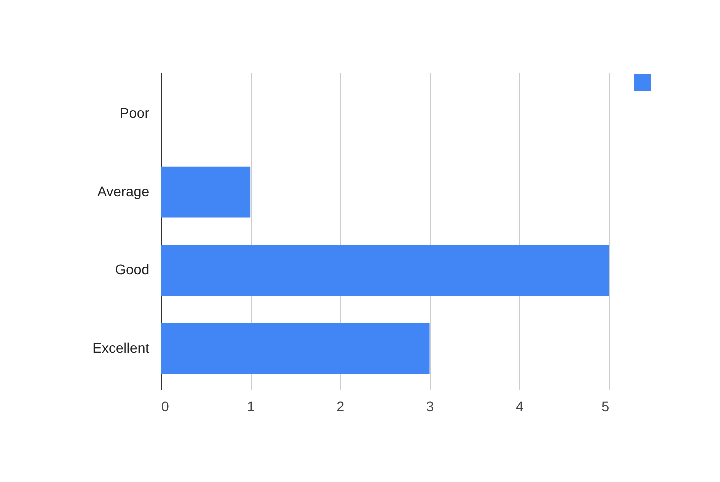 The image size is (720, 482). What do you see at coordinates (251, 406) in the screenshot?
I see `x-tick-label: 1` at bounding box center [251, 406].